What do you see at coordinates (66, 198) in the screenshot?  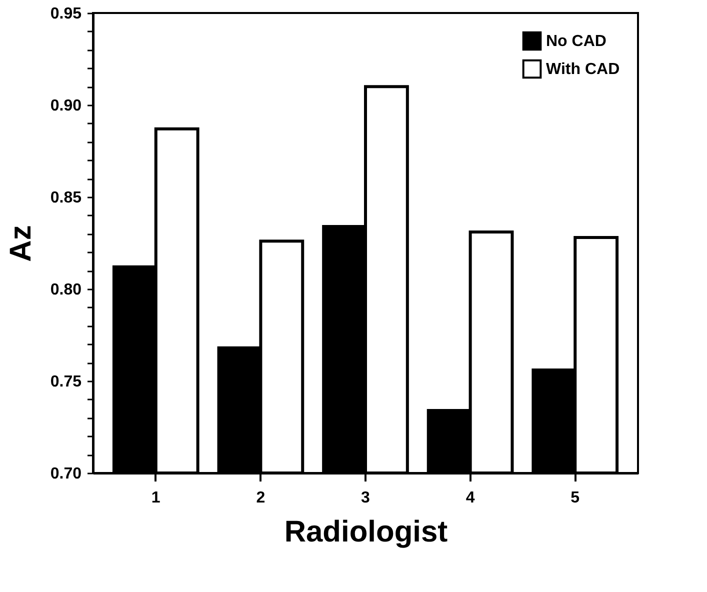 I see `y-tick-label: 0.85` at bounding box center [66, 198].